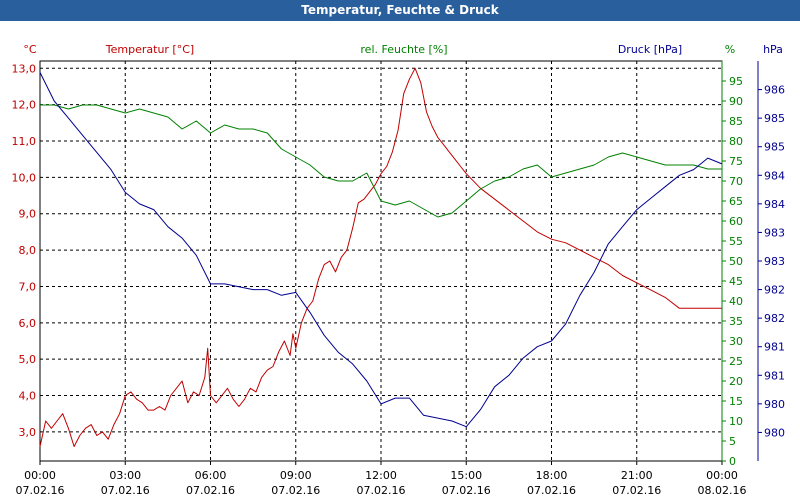 The image size is (800, 500). What do you see at coordinates (736, 221) in the screenshot?
I see `humidity-axis-tick-label: 60` at bounding box center [736, 221].